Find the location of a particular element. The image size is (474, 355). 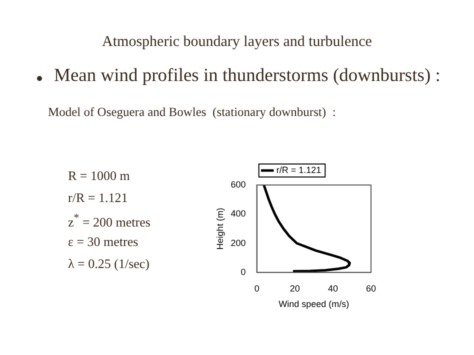

y-tick-label: 200 is located at coordinates (238, 243).